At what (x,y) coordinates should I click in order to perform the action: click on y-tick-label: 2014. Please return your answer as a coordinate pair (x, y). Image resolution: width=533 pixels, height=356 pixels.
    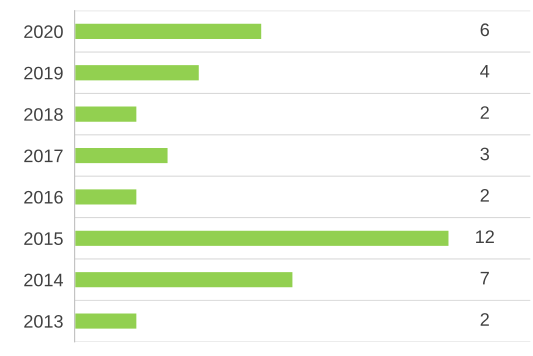
    Looking at the image, I should click on (43, 280).